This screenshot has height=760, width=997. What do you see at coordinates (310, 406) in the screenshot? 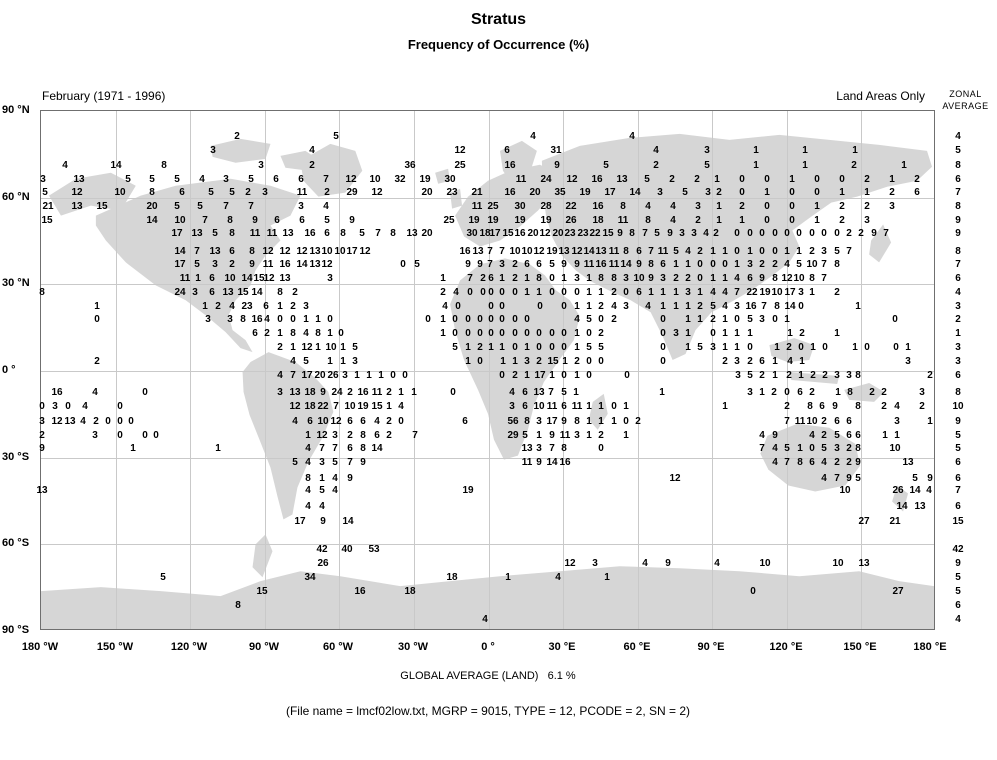
I see `data-value: 18` at bounding box center [310, 406].